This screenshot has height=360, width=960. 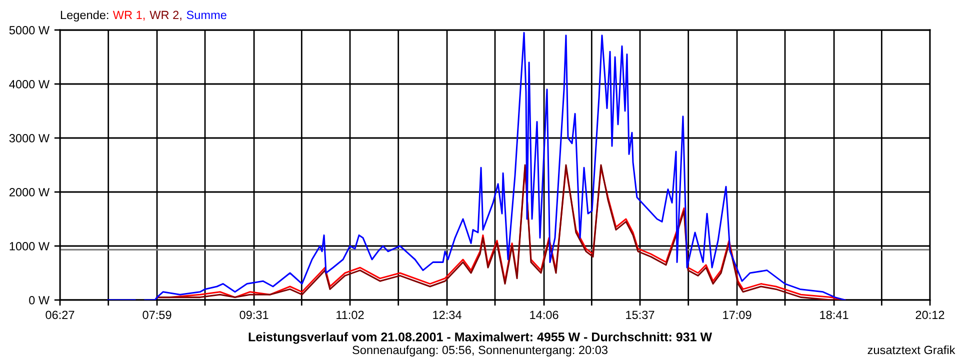 What do you see at coordinates (157, 315) in the screenshot?
I see `x-tick-label: 07:59` at bounding box center [157, 315].